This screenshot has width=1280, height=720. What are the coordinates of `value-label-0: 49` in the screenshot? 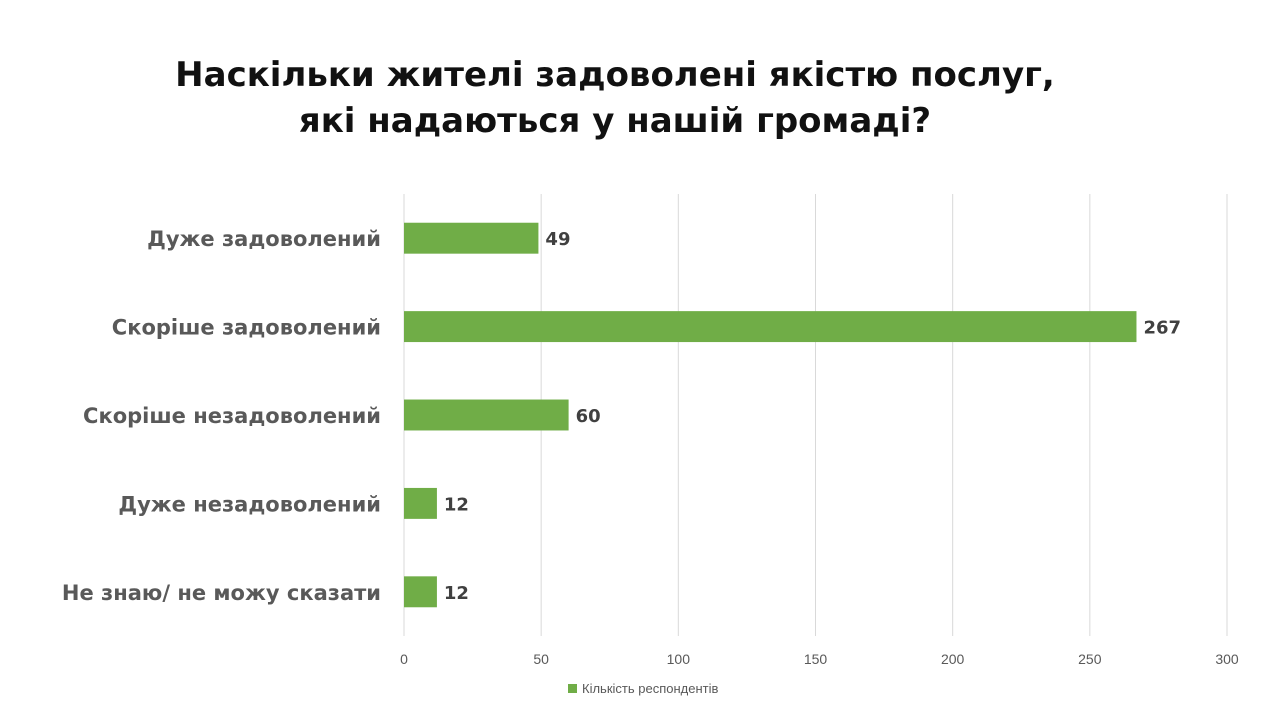 It's located at (557, 239).